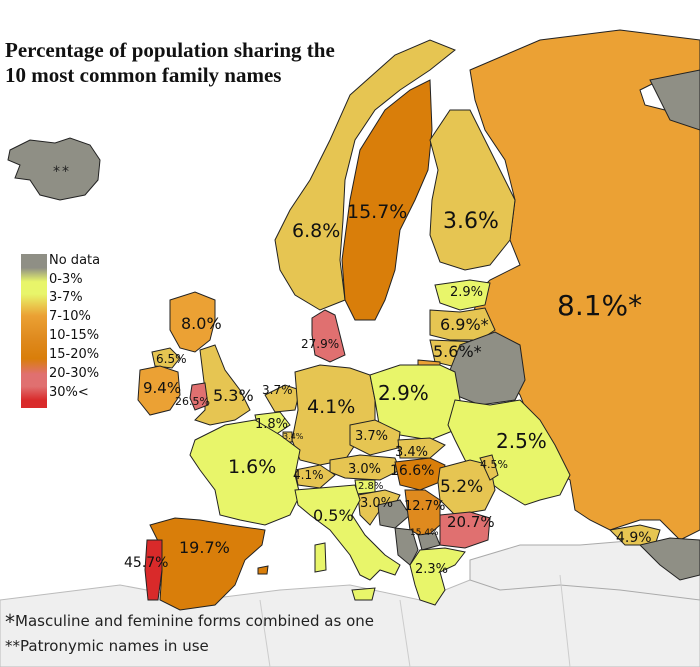  I want to click on estonia-region, so click(462, 295).